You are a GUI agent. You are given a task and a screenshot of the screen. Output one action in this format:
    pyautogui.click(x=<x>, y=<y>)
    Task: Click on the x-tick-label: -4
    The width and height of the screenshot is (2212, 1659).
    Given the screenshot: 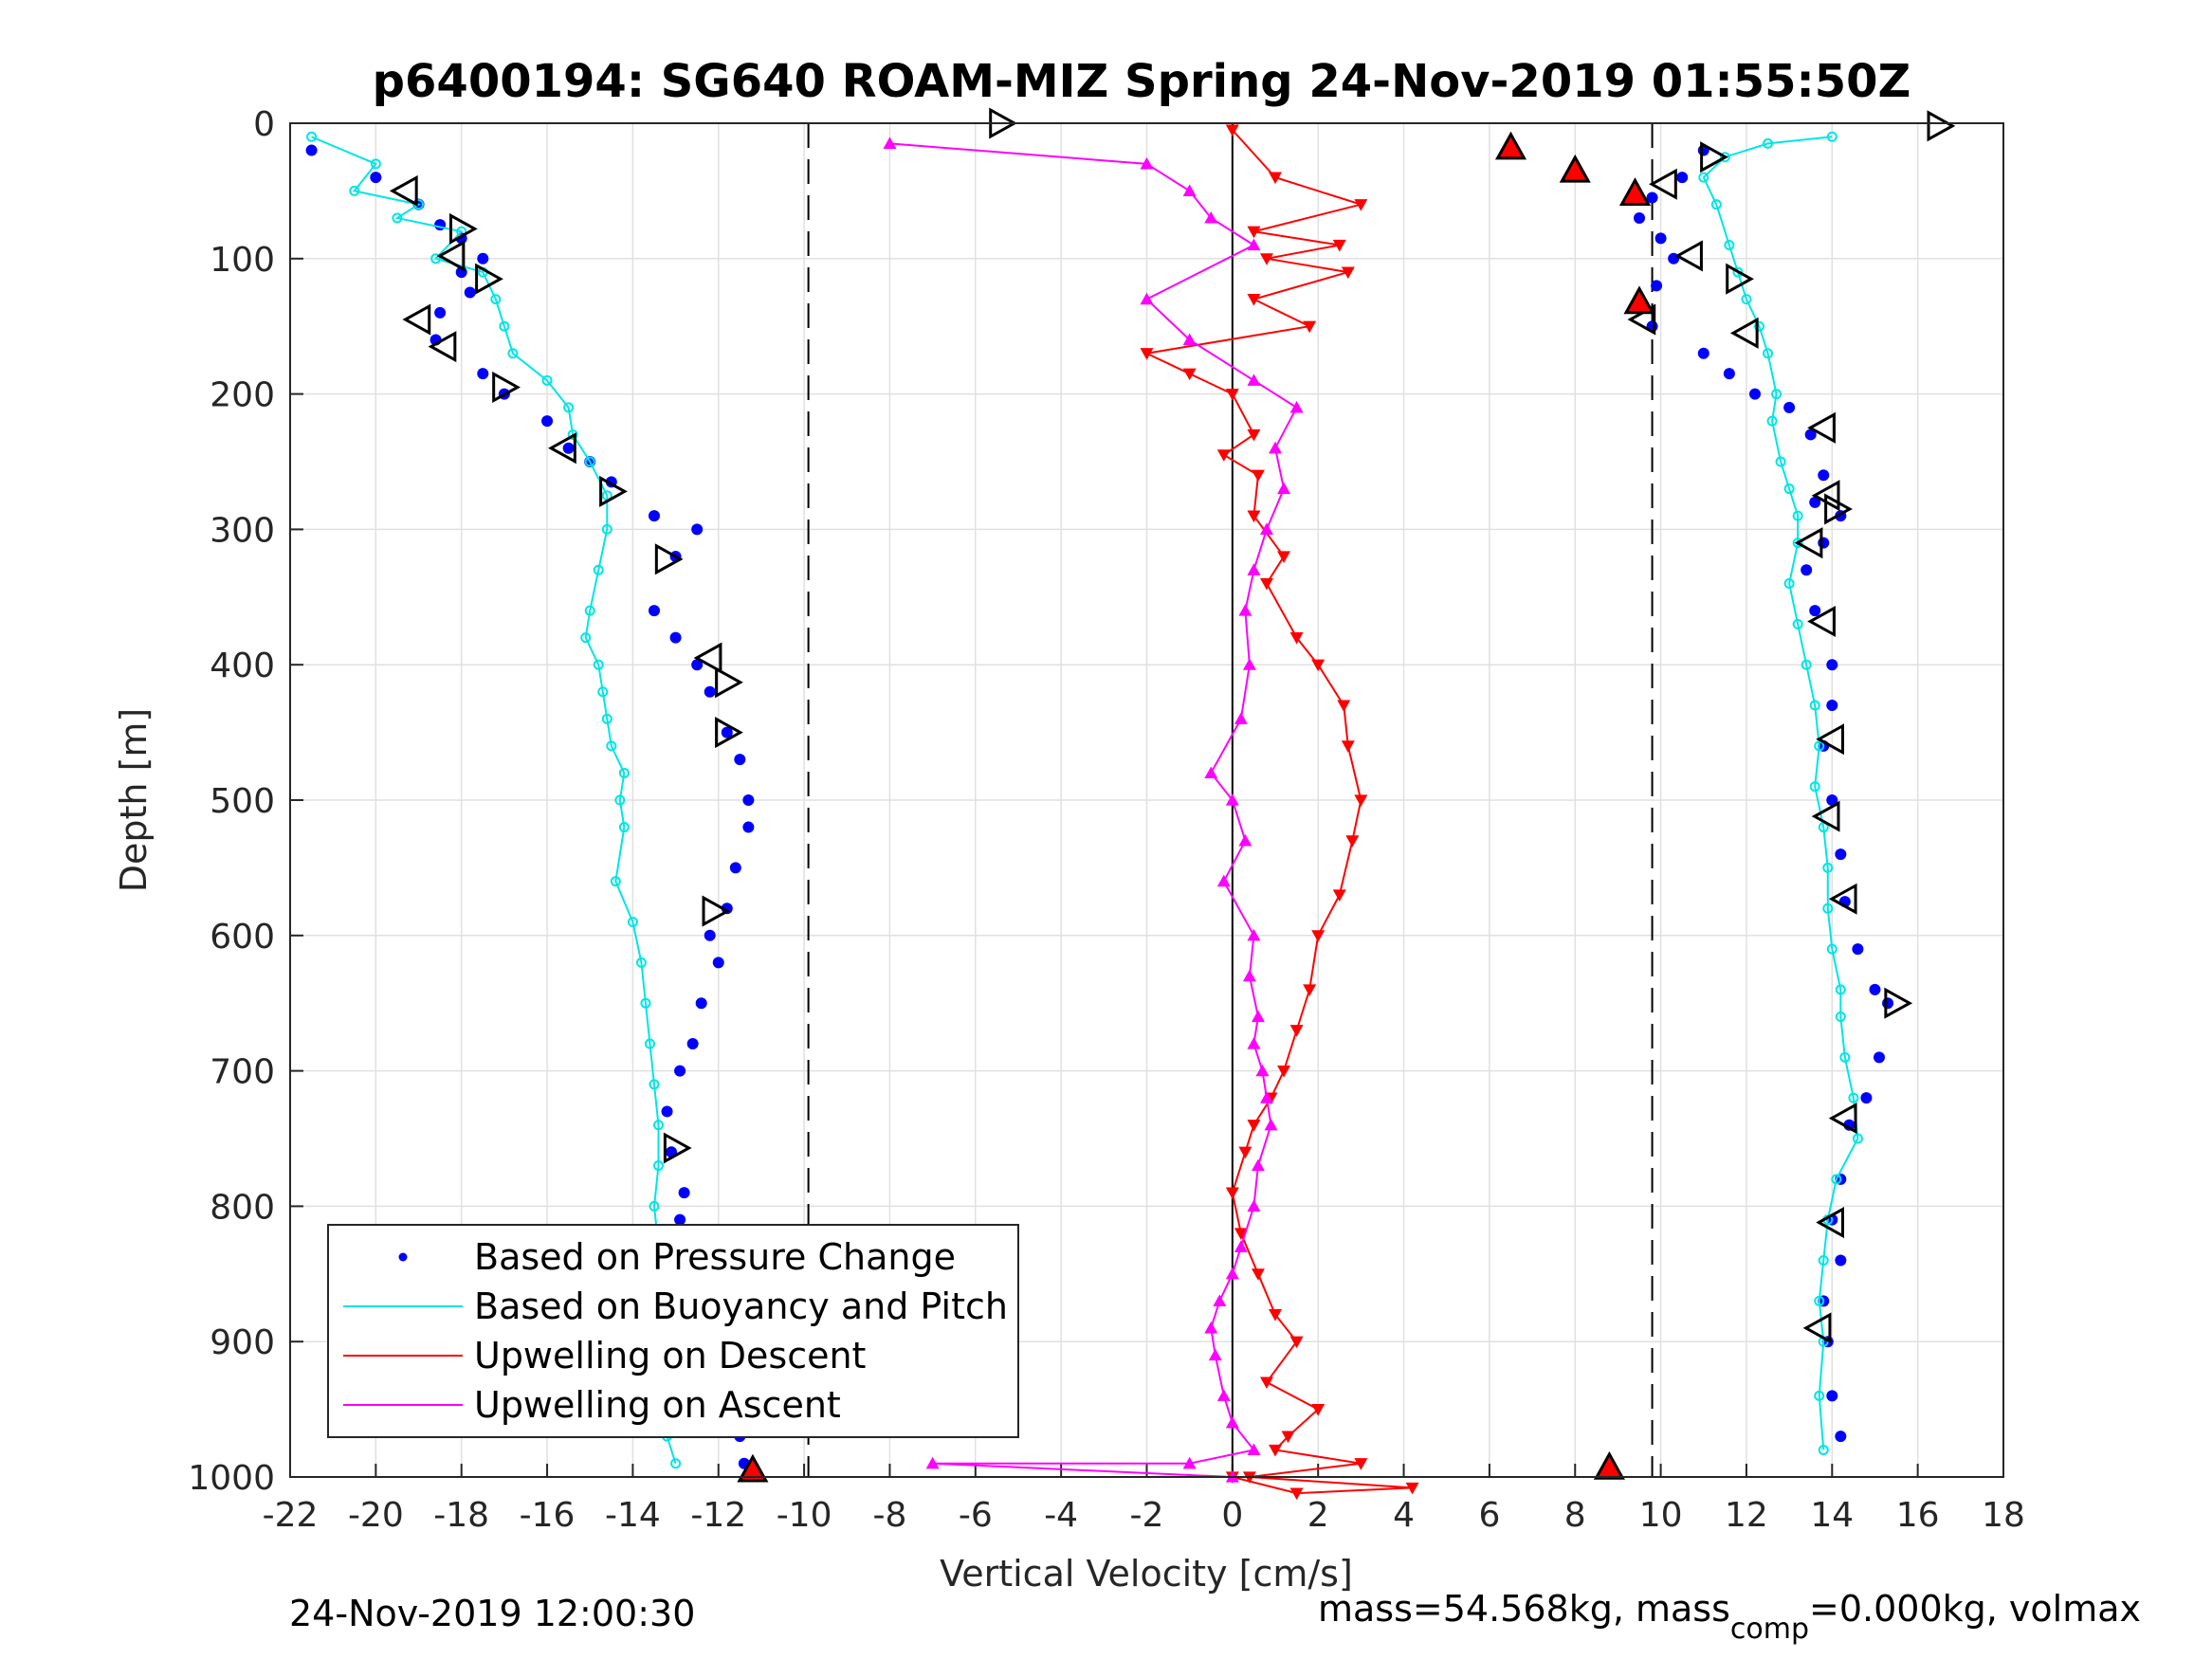 What is the action you would take?
    pyautogui.click(x=1061, y=1515)
    